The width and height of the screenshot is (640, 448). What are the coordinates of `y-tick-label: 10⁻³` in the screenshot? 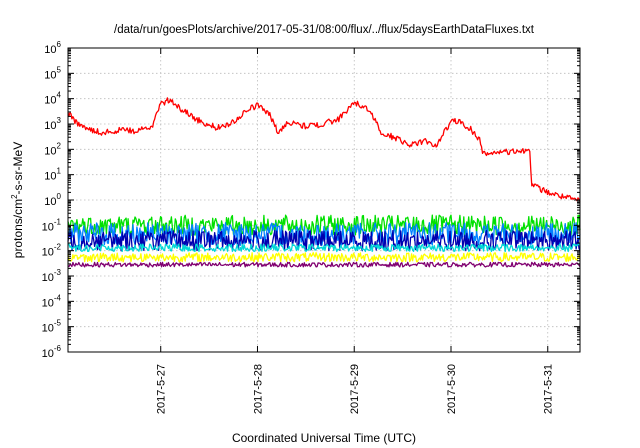 It's located at (52, 276).